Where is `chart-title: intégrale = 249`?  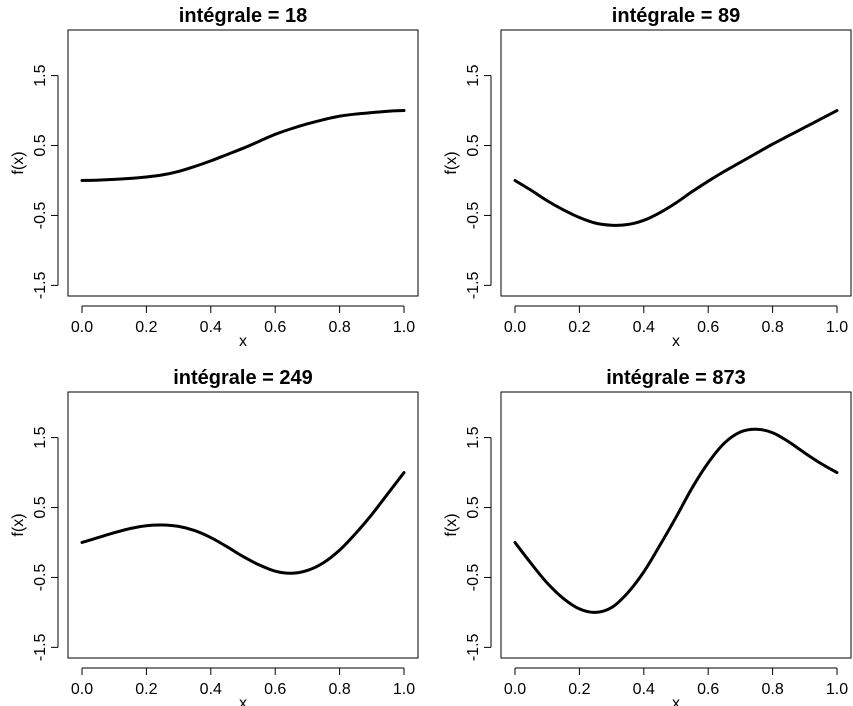 chart-title: intégrale = 249 is located at coordinates (243, 378).